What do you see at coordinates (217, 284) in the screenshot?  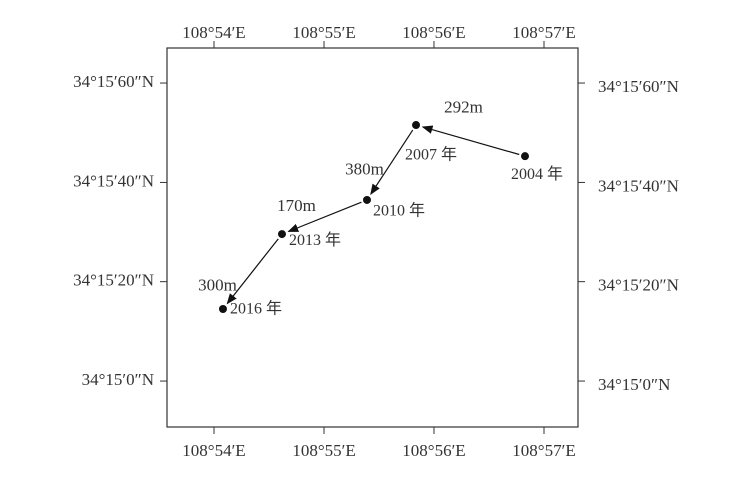 I see `distance-label: 300m` at bounding box center [217, 284].